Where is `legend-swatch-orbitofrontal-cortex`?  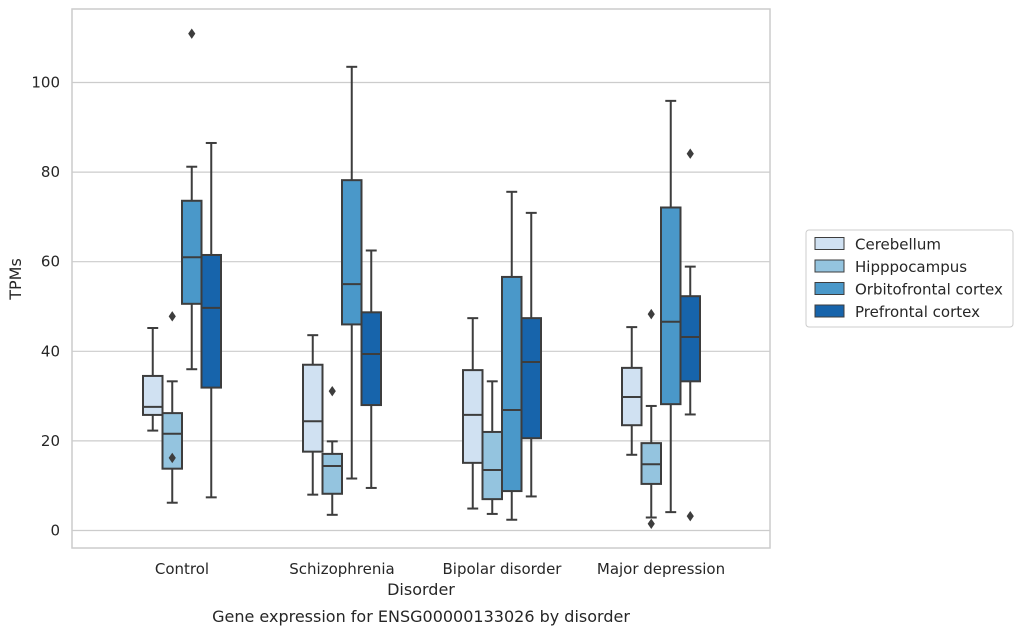
legend-swatch-orbitofrontal-cortex is located at coordinates (829, 288).